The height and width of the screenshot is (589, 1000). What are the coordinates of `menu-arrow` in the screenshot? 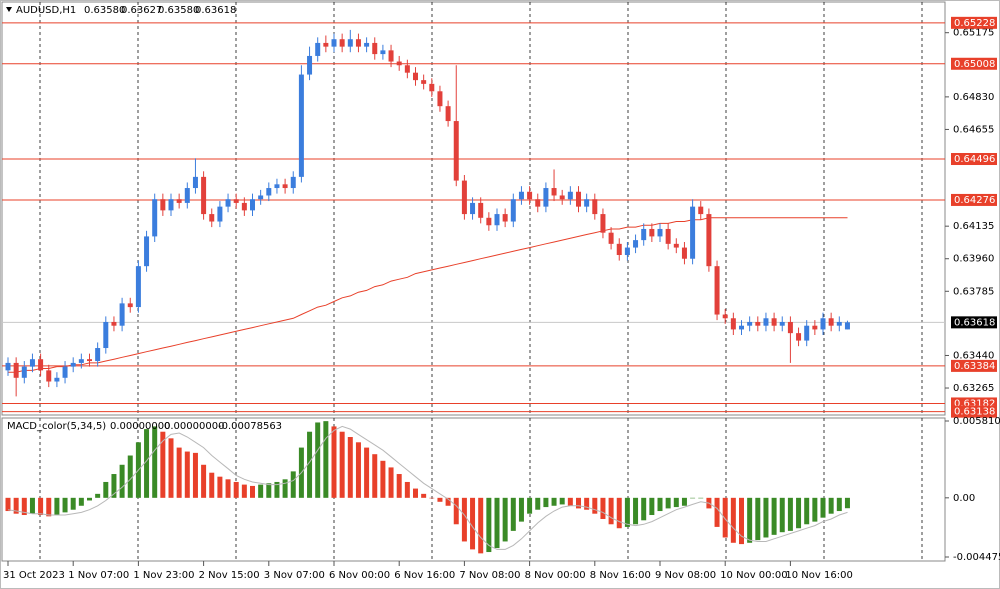 It's located at (9, 9).